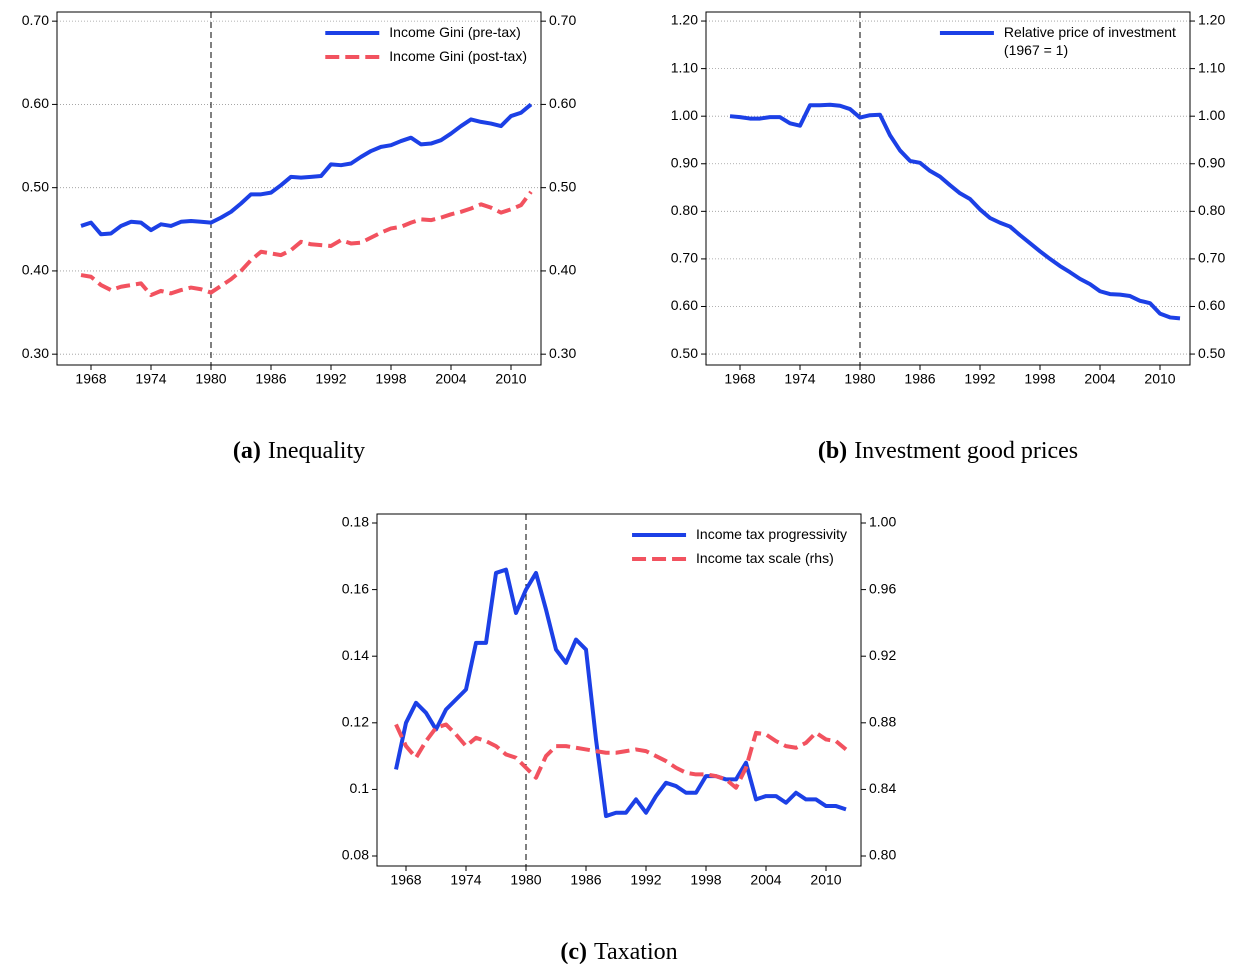  What do you see at coordinates (573, 951) in the screenshot?
I see `caption-label: (c)` at bounding box center [573, 951].